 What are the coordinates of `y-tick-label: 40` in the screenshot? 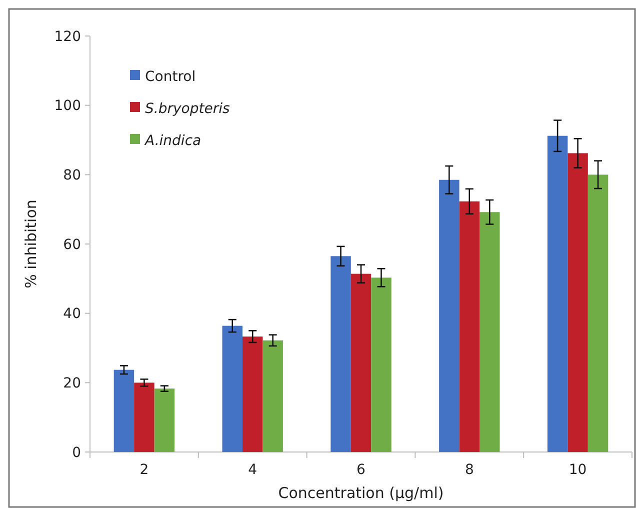 It's located at (72, 314).